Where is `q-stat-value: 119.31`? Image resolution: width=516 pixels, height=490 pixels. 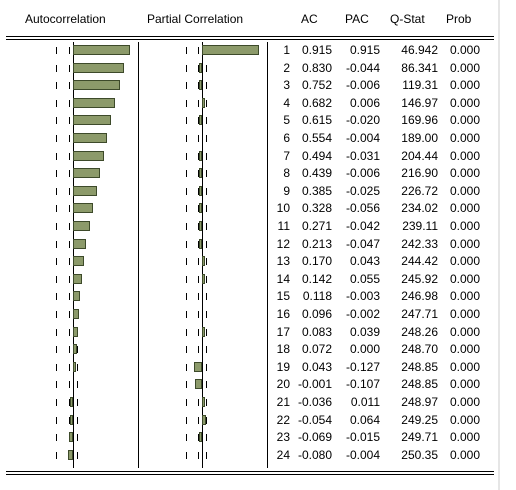
q-stat-value: 119.31 is located at coordinates (420, 85).